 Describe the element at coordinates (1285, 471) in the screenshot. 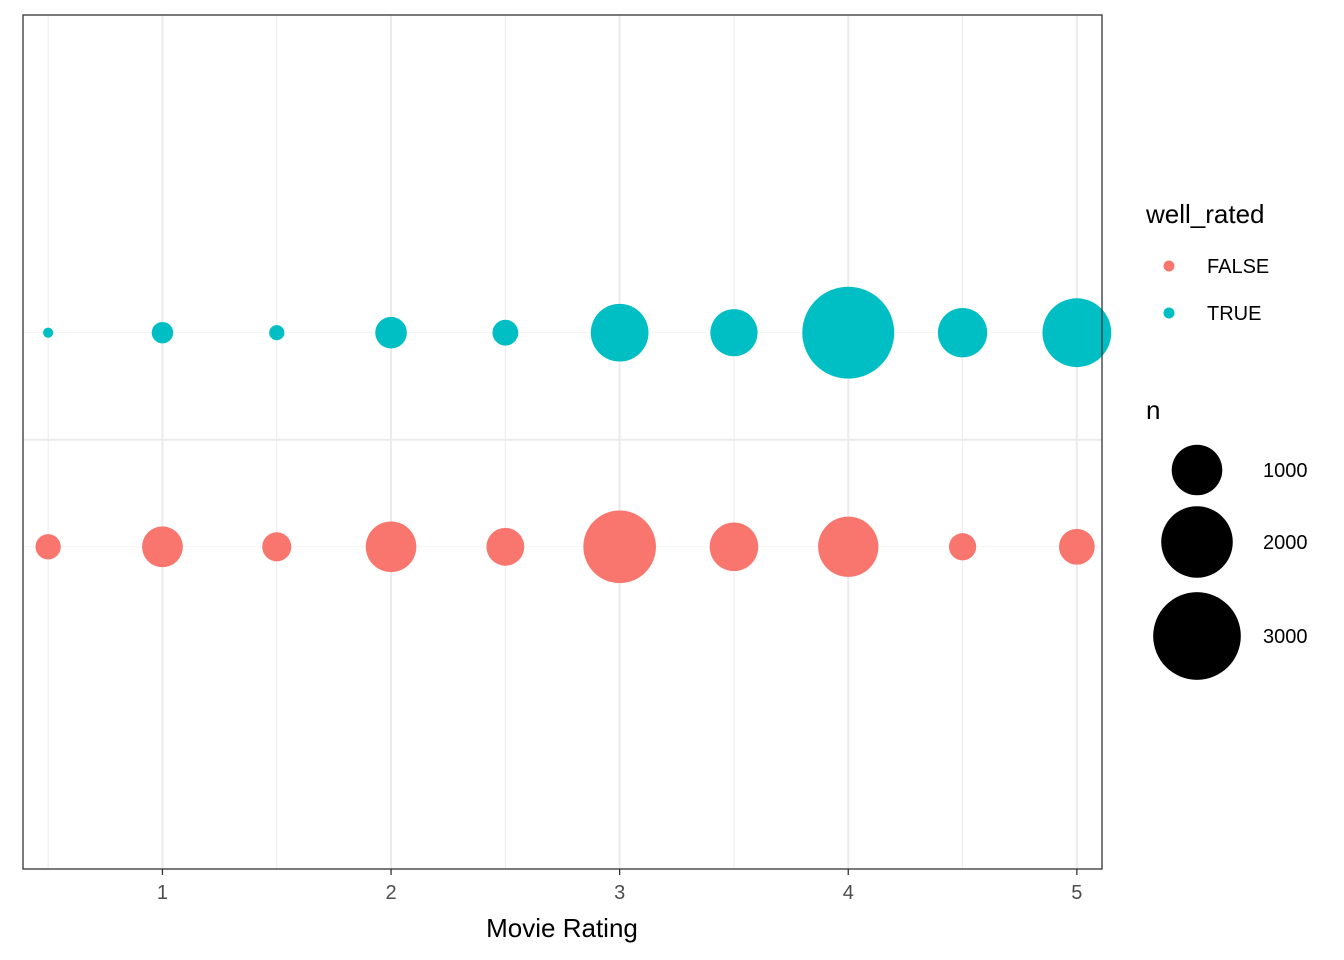

I see `size-legend-label: 1000` at that location.